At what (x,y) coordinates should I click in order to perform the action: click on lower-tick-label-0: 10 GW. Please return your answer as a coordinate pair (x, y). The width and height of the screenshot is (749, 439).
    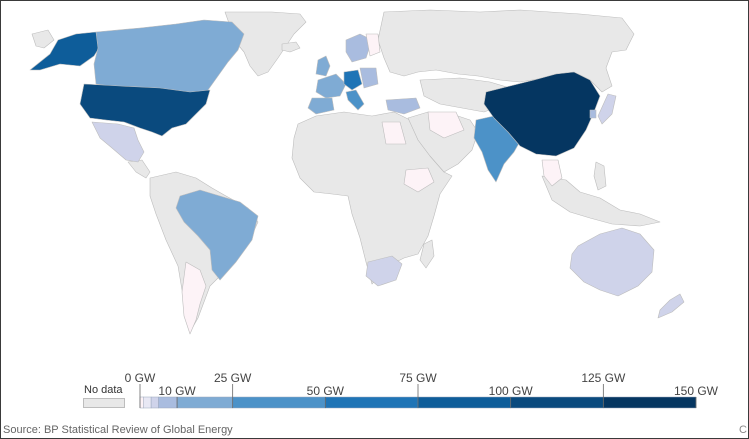
    Looking at the image, I should click on (177, 391).